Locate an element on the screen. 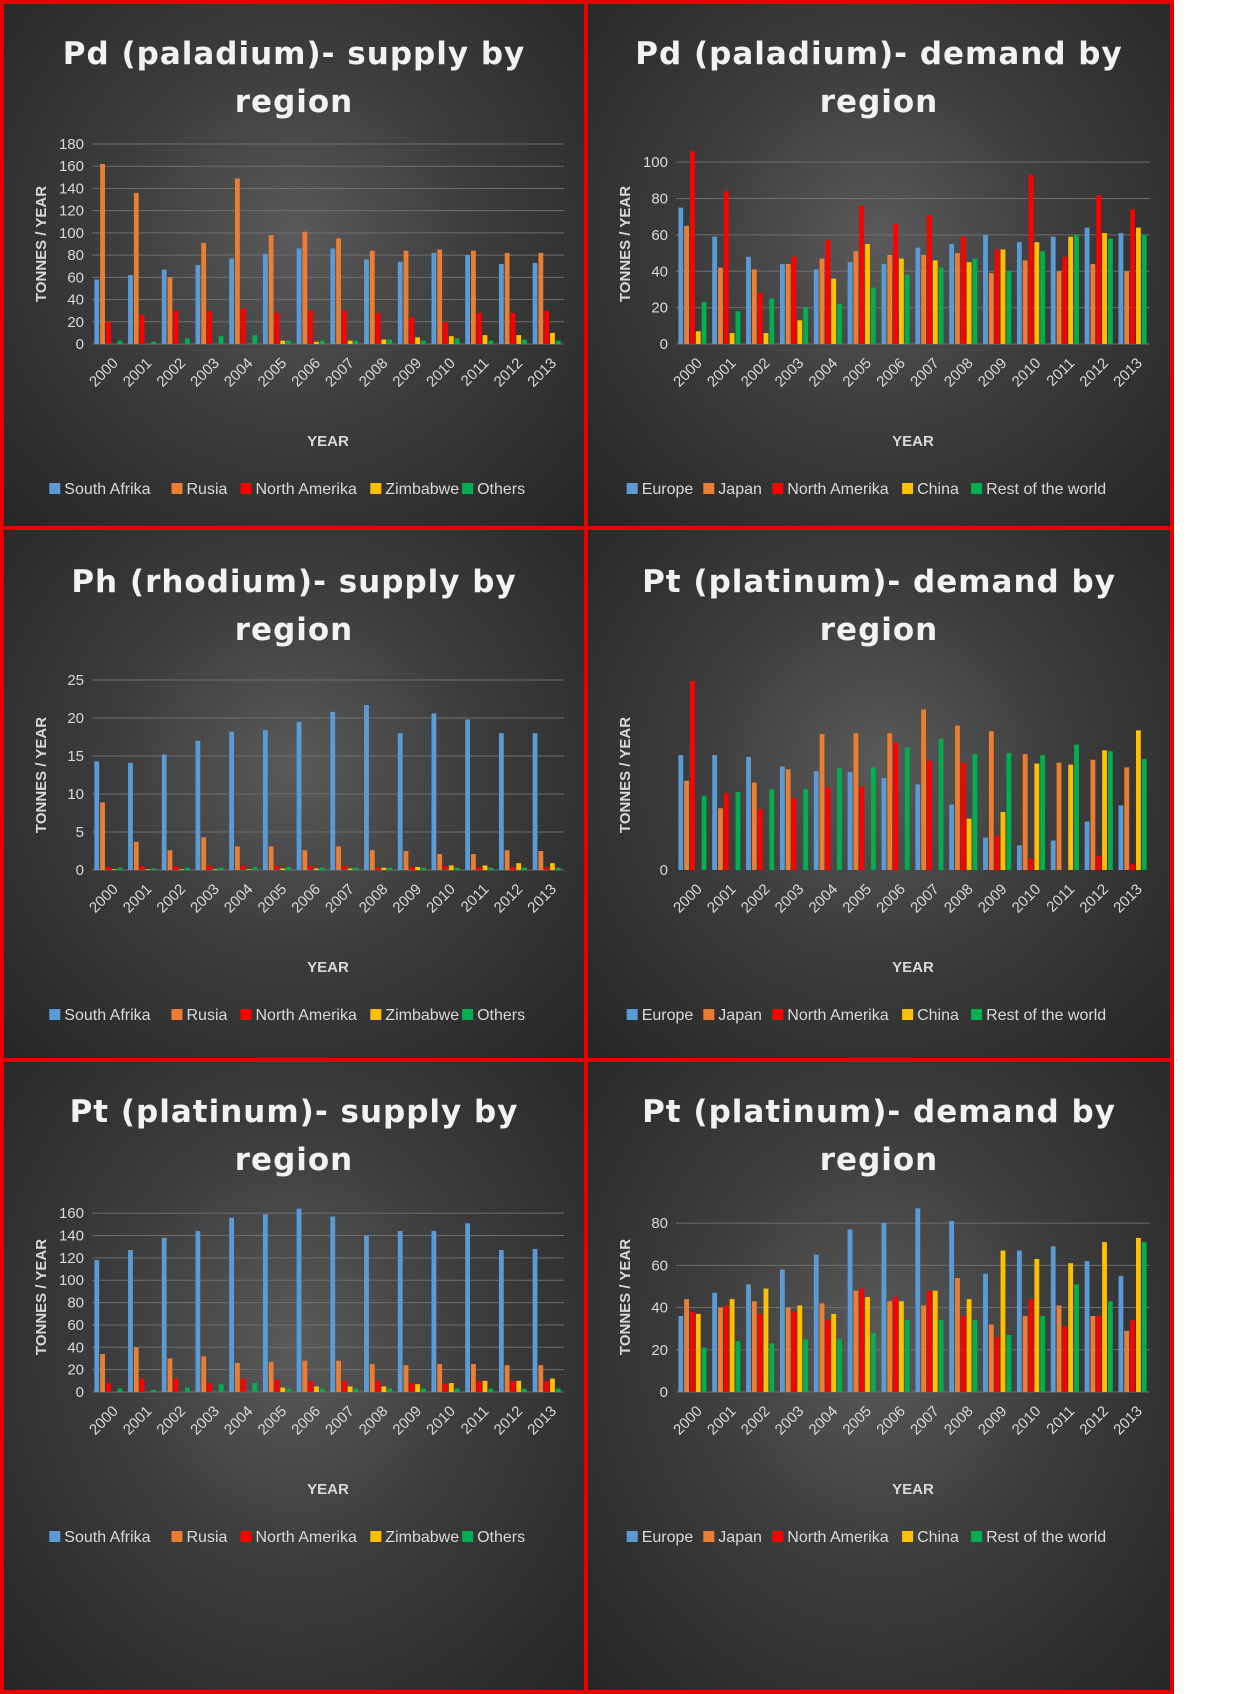  x-tick-label: 2002 is located at coordinates (171, 1421).